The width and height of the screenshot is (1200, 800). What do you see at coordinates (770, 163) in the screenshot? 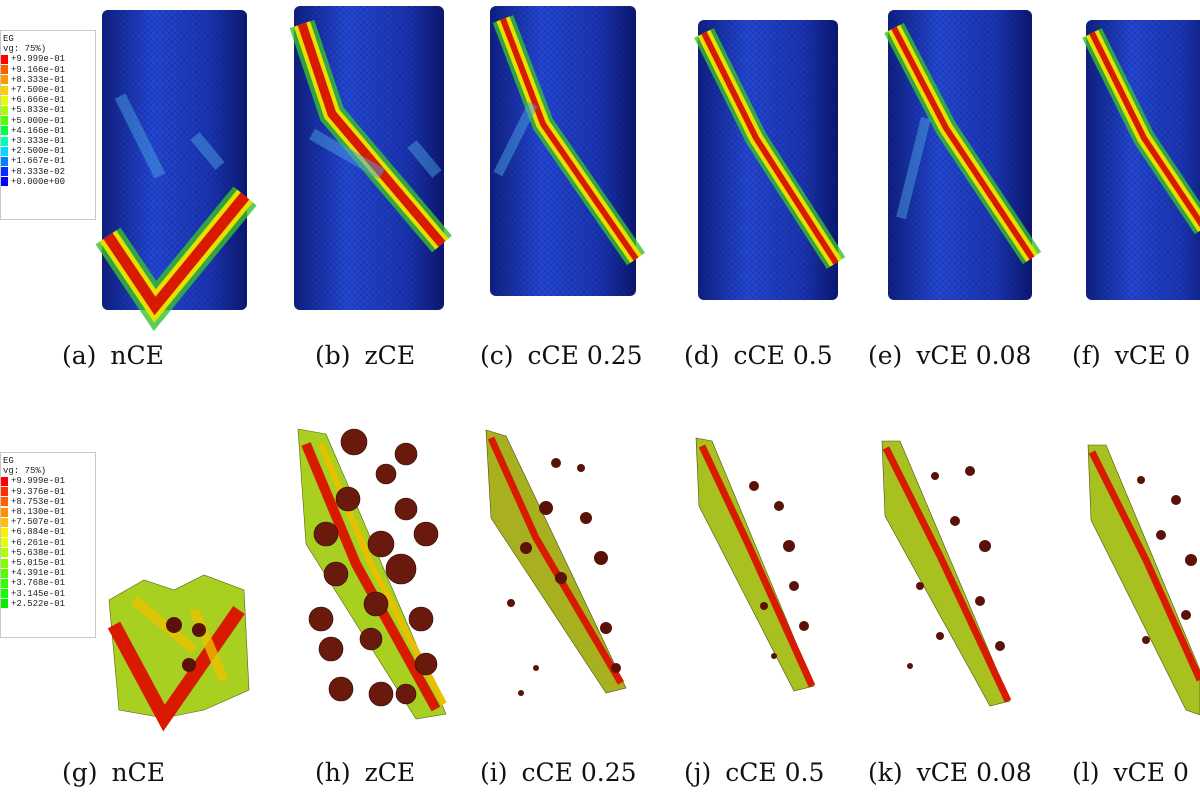
I see `panel-d-cce05-cylinder` at bounding box center [770, 163].